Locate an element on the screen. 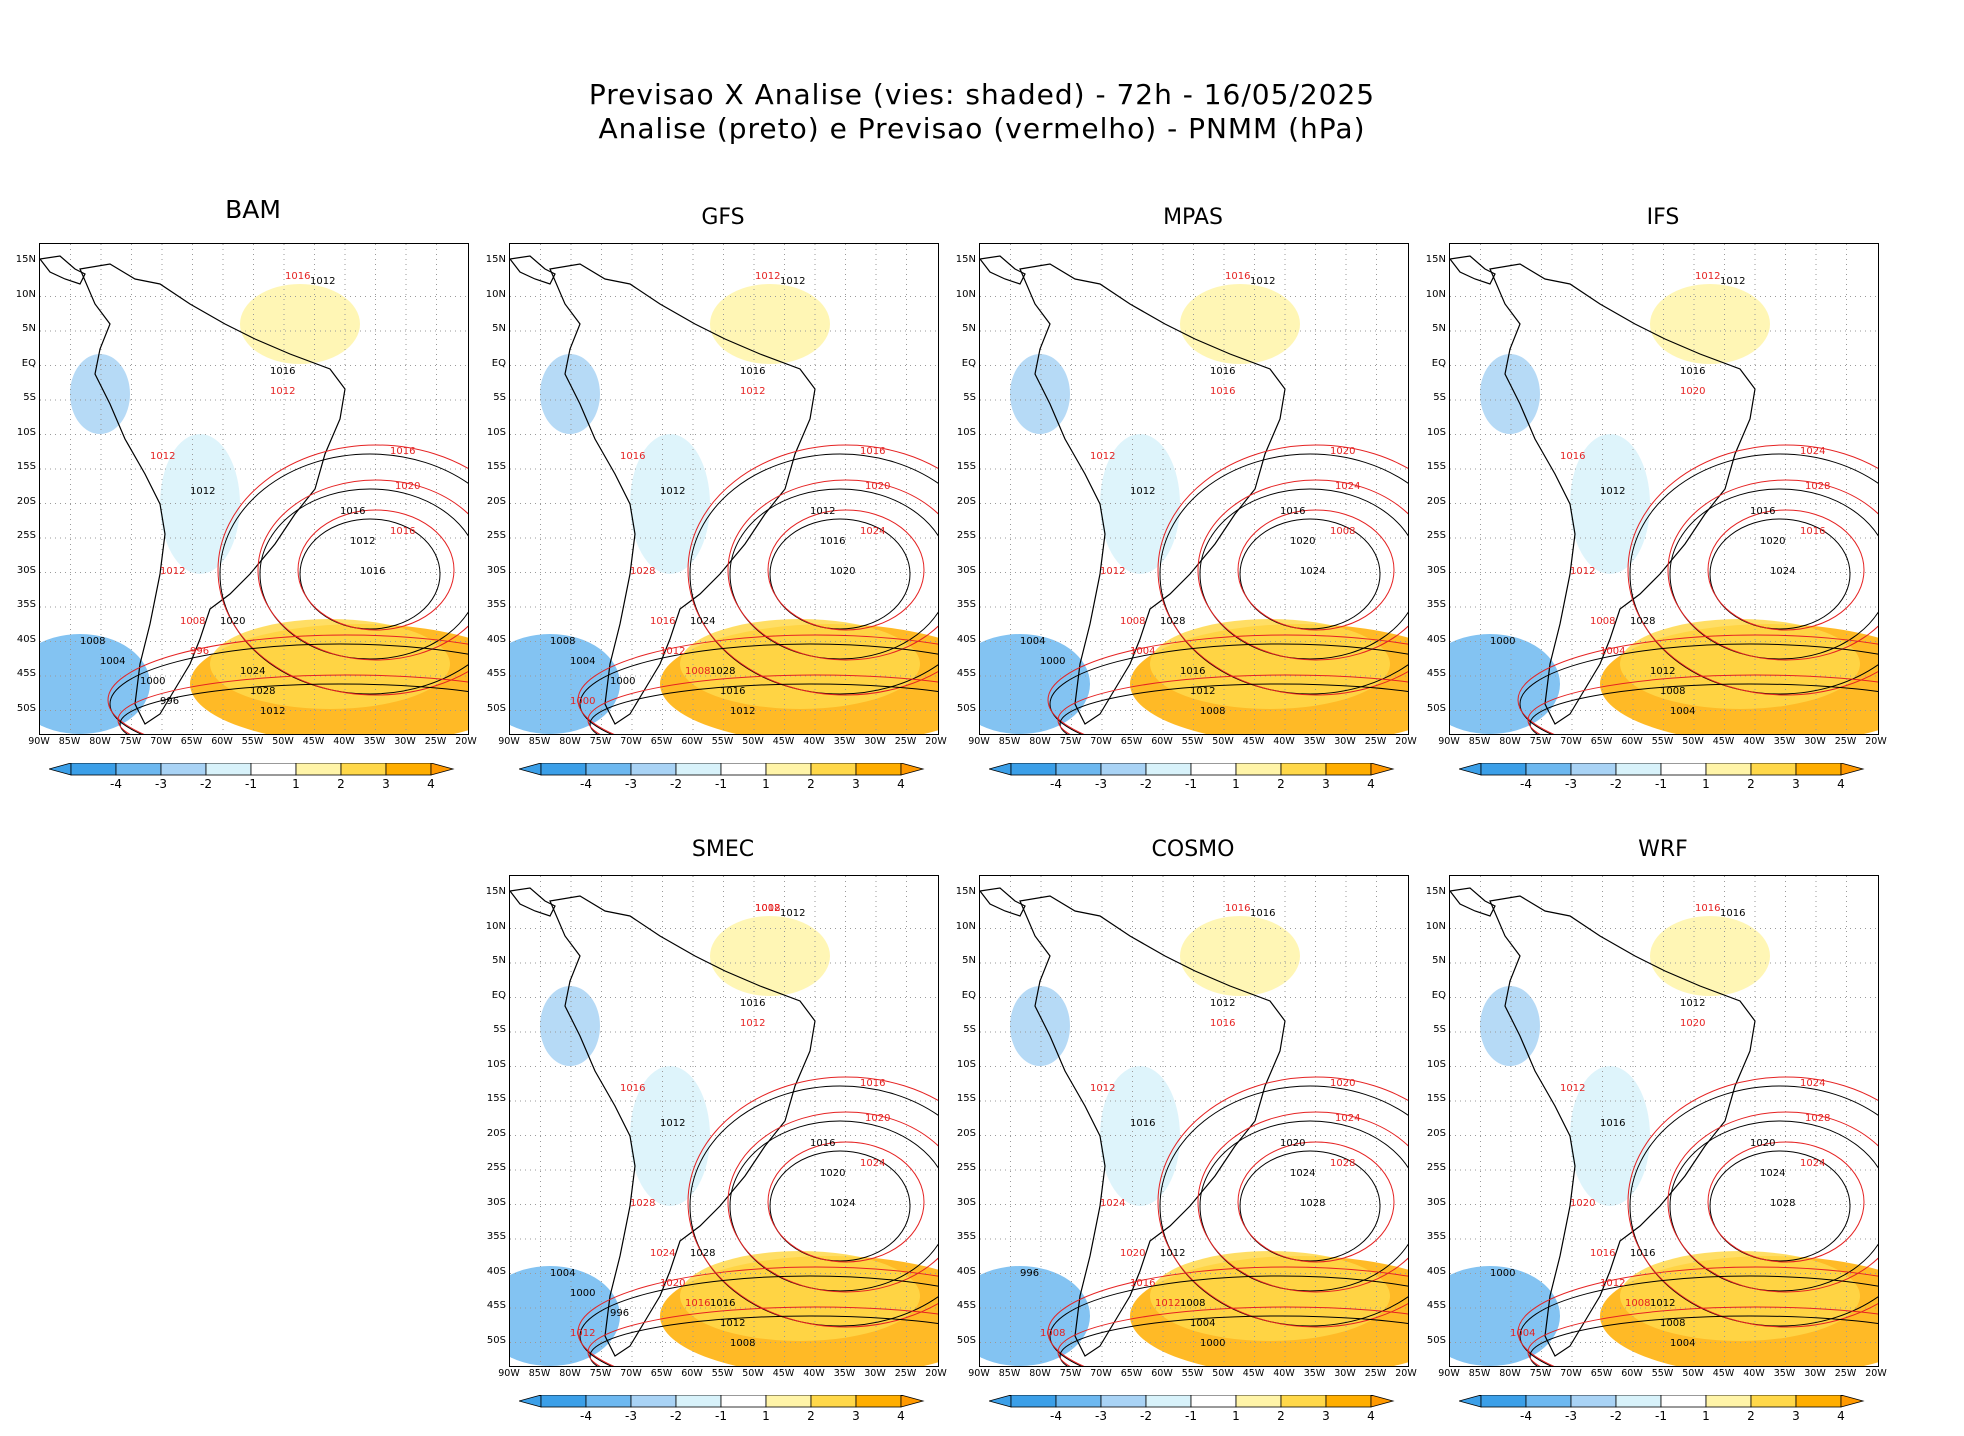 The height and width of the screenshot is (1436, 1964). colorbar-arrow-high is located at coordinates (1382, 1401).